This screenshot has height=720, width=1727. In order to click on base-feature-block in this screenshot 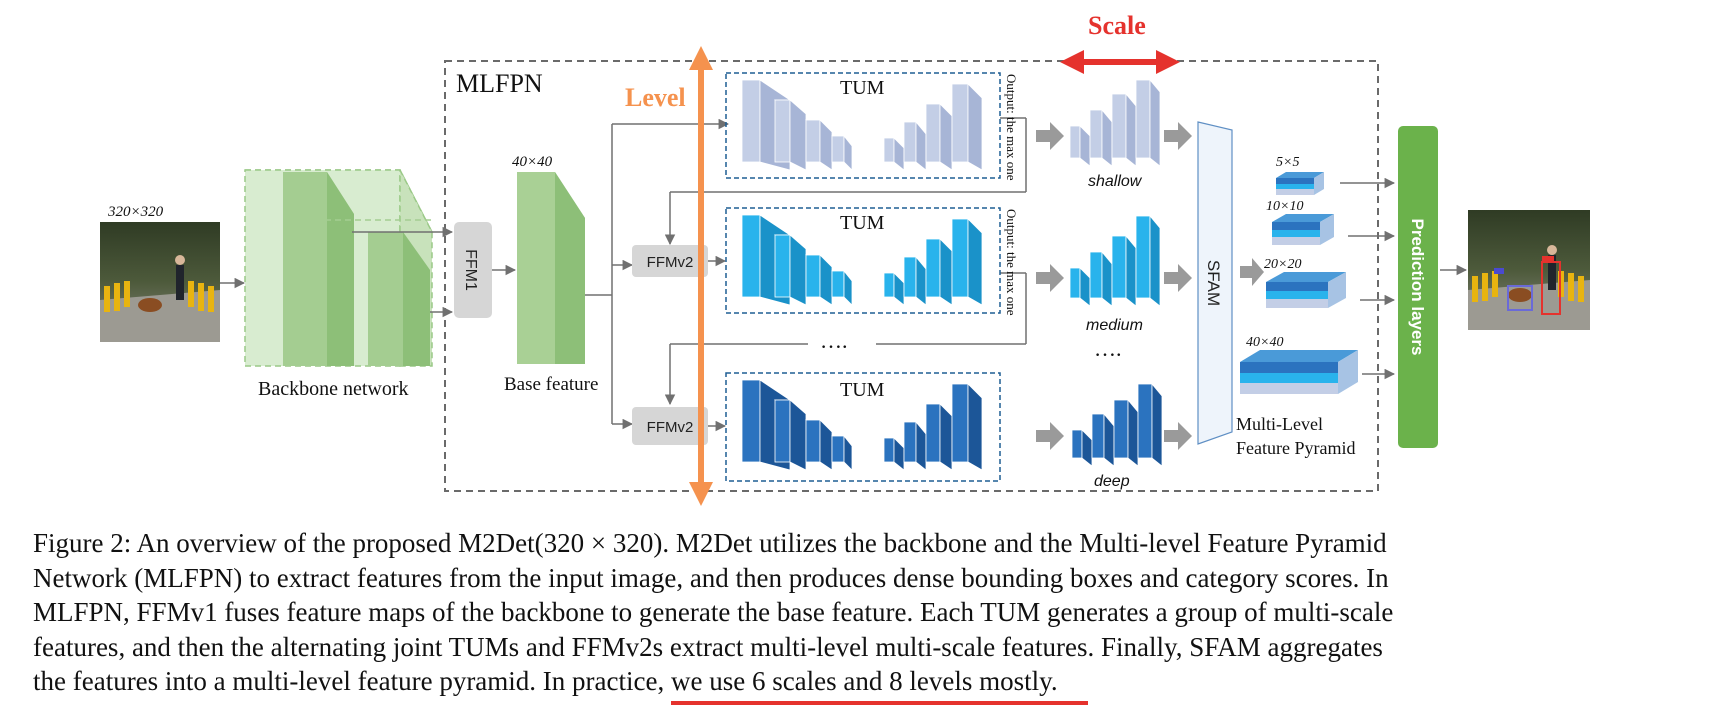, I will do `click(551, 268)`.